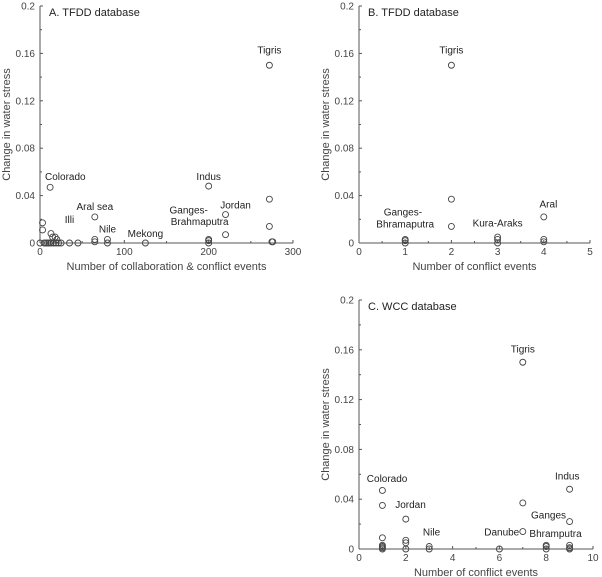  Describe the element at coordinates (476, 572) in the screenshot. I see `x-axis-label: Number of conflict events` at that location.